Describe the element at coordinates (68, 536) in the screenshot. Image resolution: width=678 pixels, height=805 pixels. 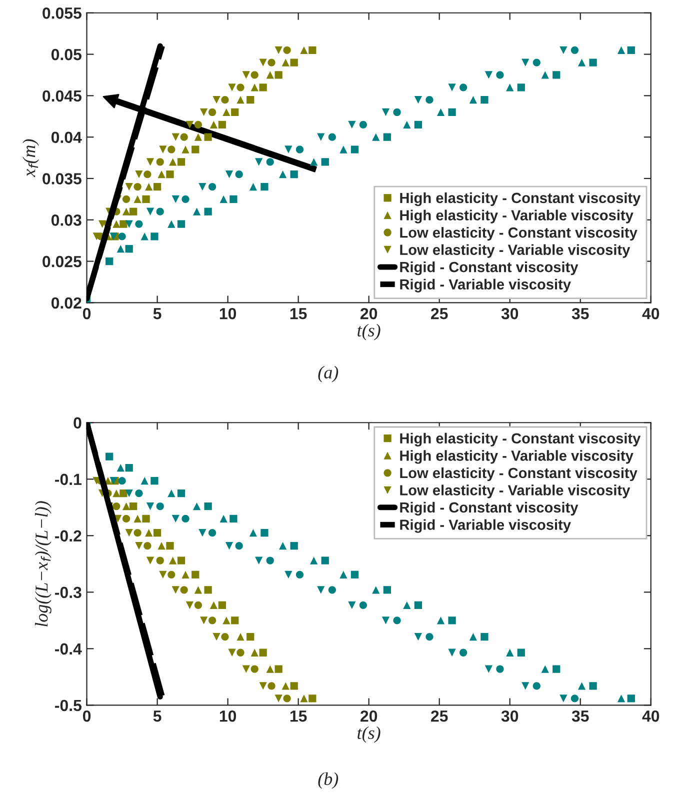
I see `y-tick-label: -0.2` at that location.